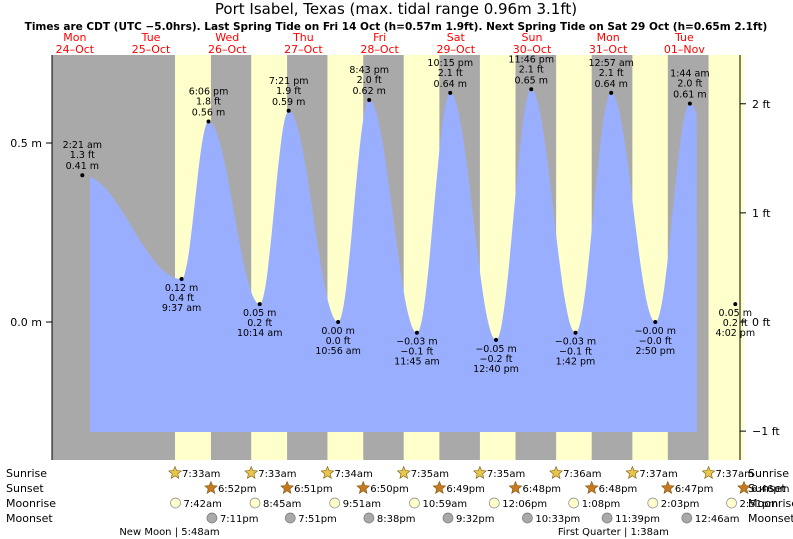 This screenshot has width=793, height=539. I want to click on date-label: 24–Oct, so click(75, 49).